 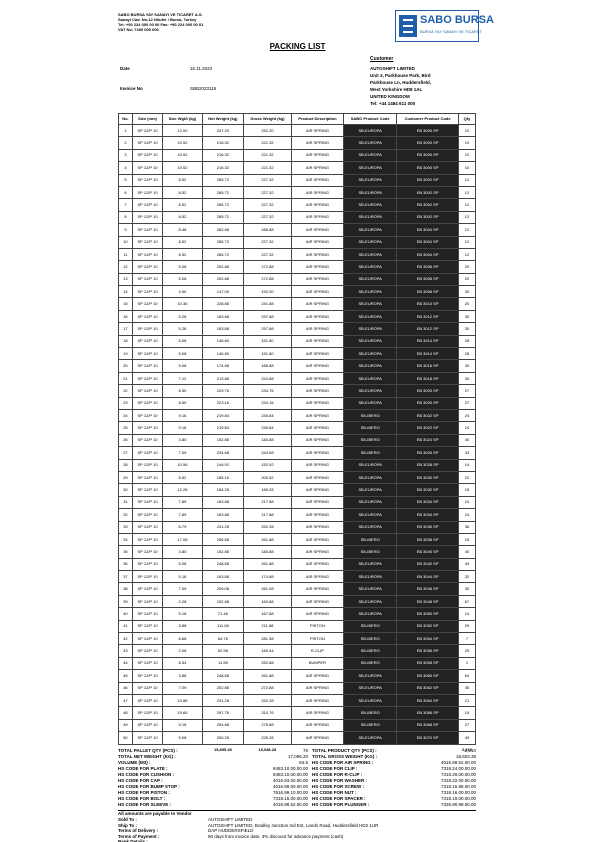 What do you see at coordinates (213, 769) in the screenshot?
I see `total-pair: HS CODE FOR PLATE : 8483.10.00.00.00` at bounding box center [213, 769].